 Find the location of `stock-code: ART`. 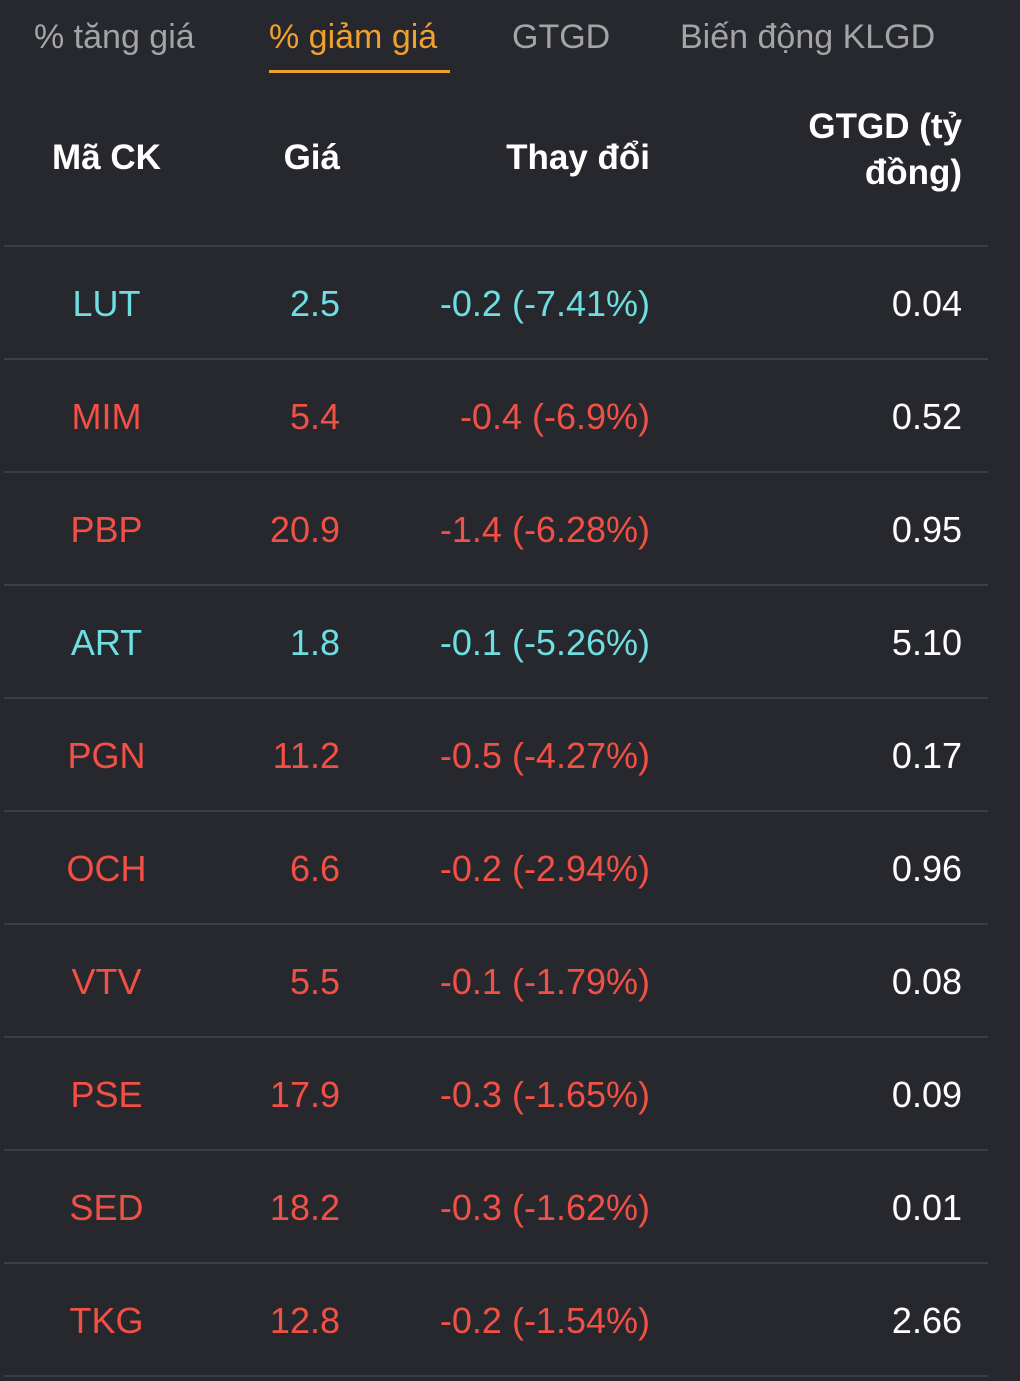

stock-code: ART is located at coordinates (106, 642).